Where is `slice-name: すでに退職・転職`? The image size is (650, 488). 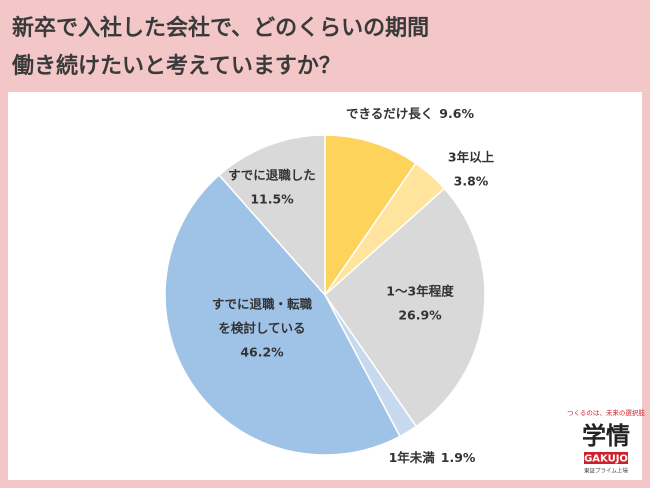 slice-name: すでに退職・転職 is located at coordinates (262, 304).